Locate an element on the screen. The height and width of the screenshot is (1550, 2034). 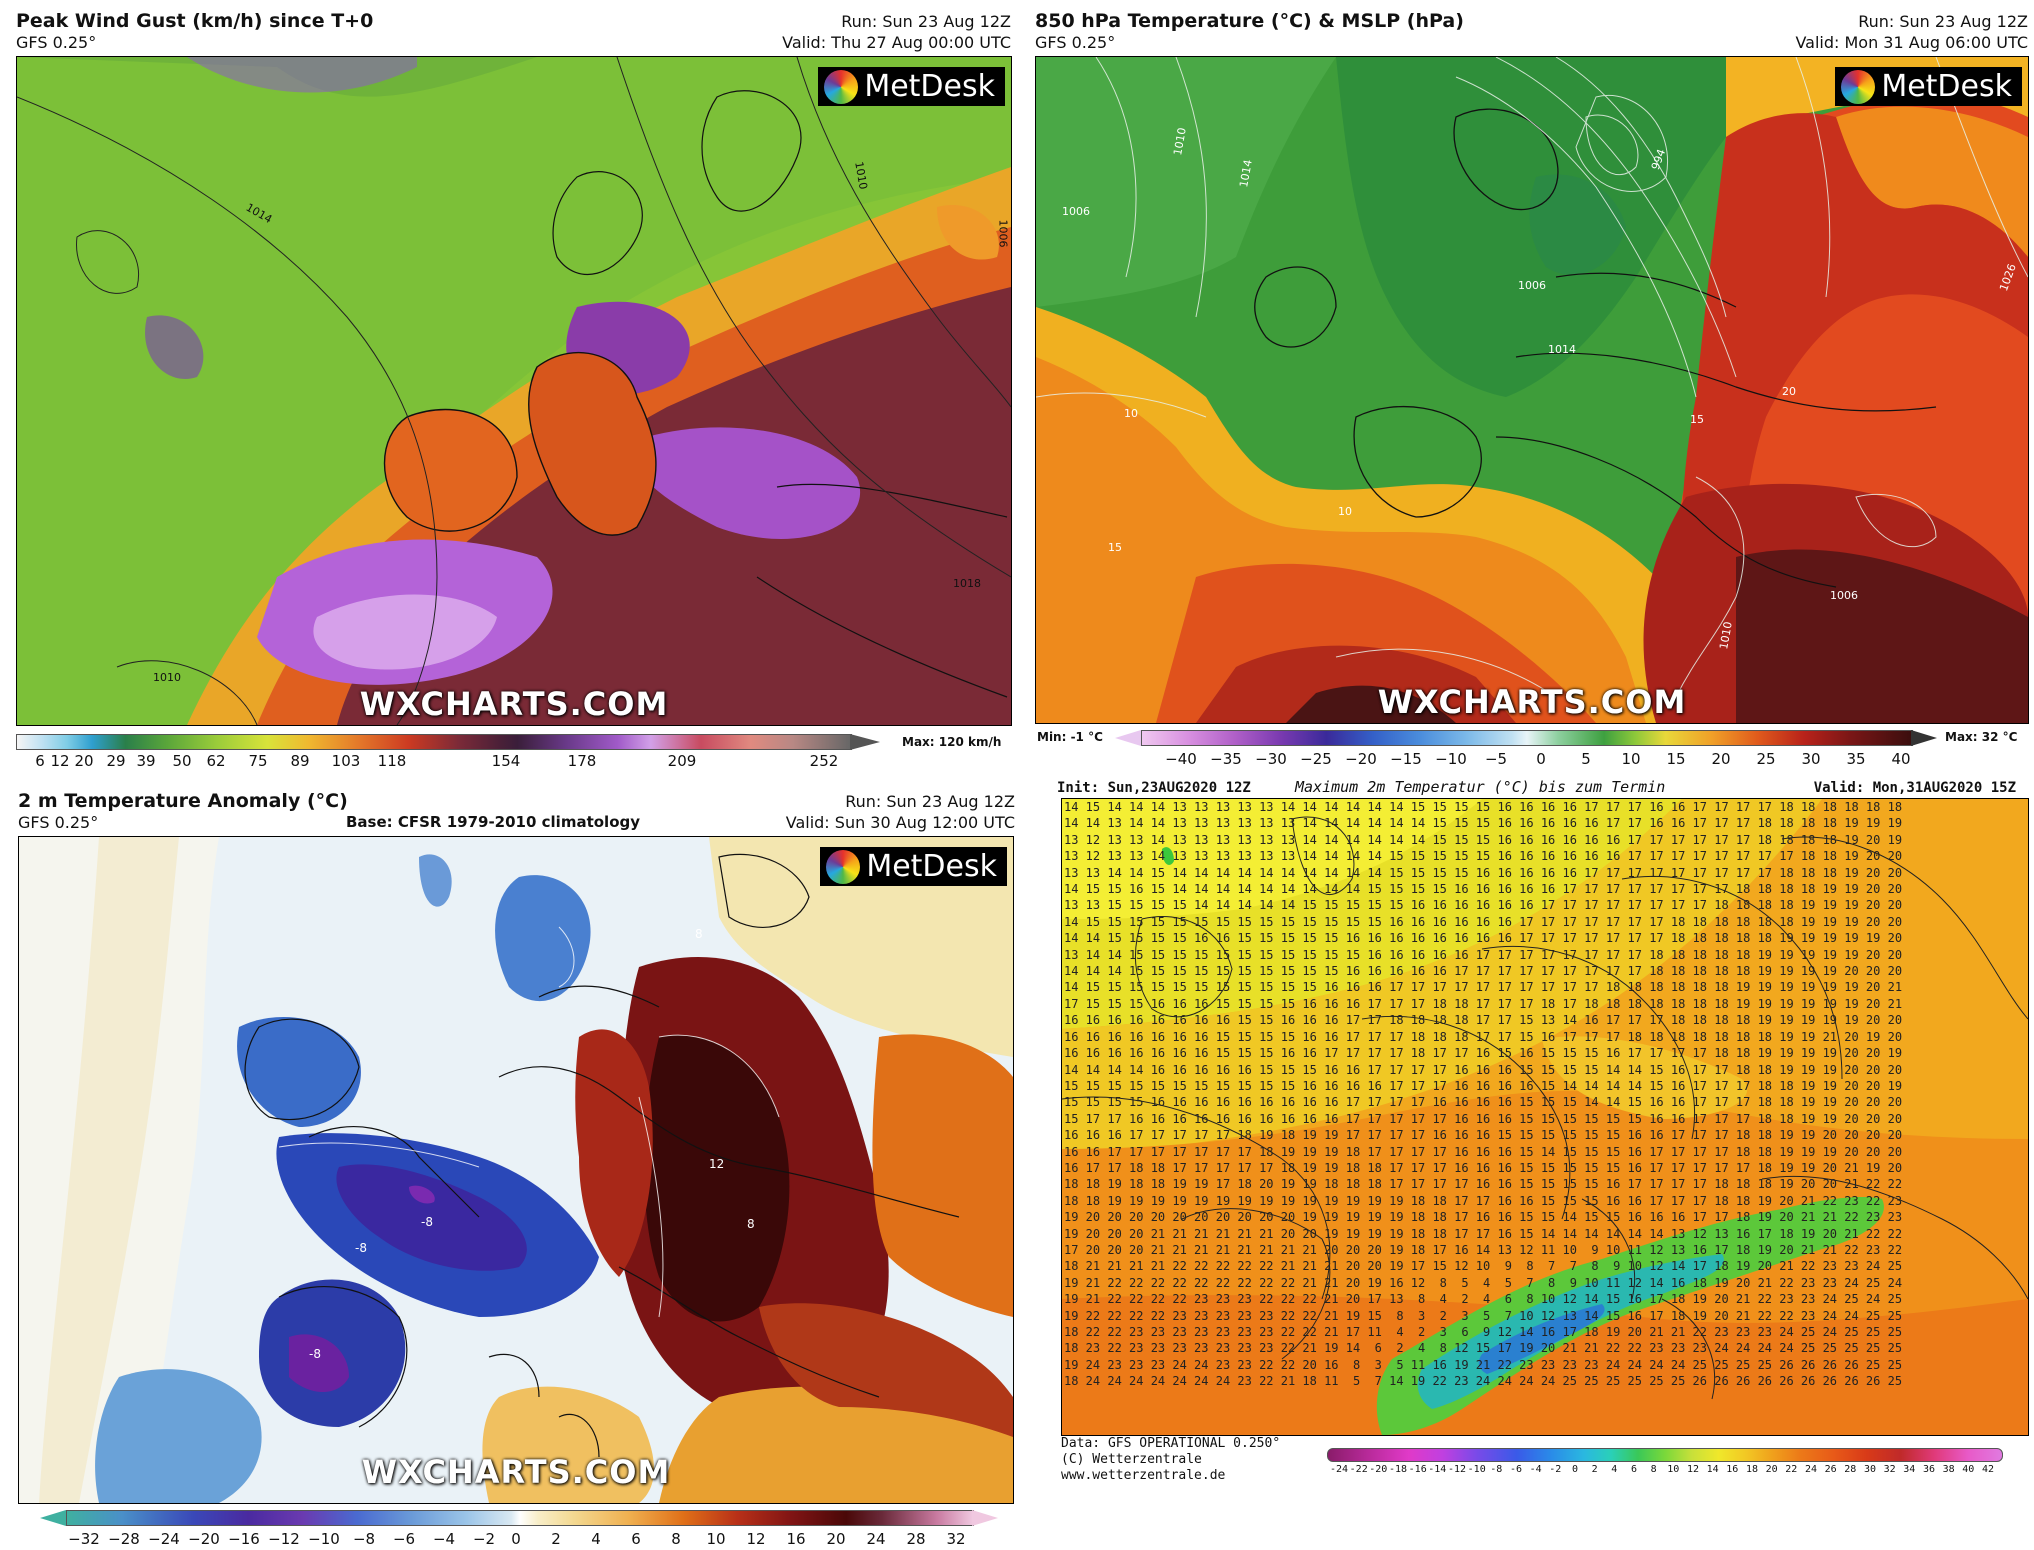
isotherm-label: 10 is located at coordinates (1131, 413).